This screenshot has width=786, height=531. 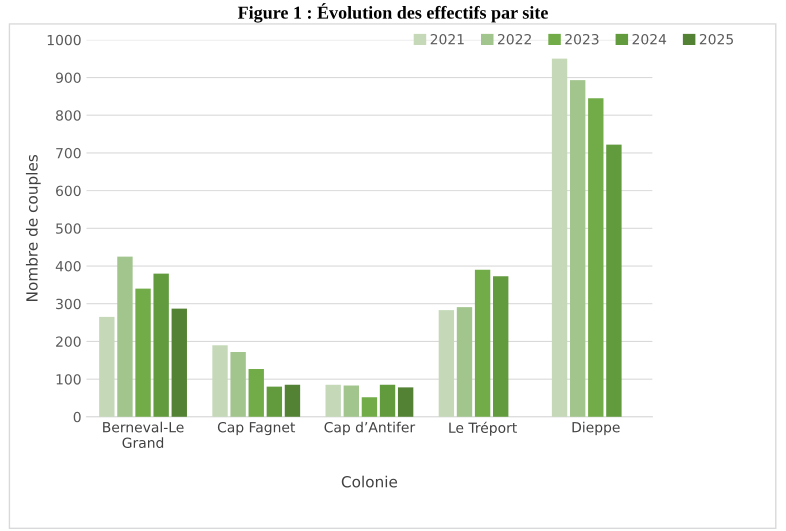 What do you see at coordinates (68, 228) in the screenshot?
I see `y-tick-label: 500` at bounding box center [68, 228].